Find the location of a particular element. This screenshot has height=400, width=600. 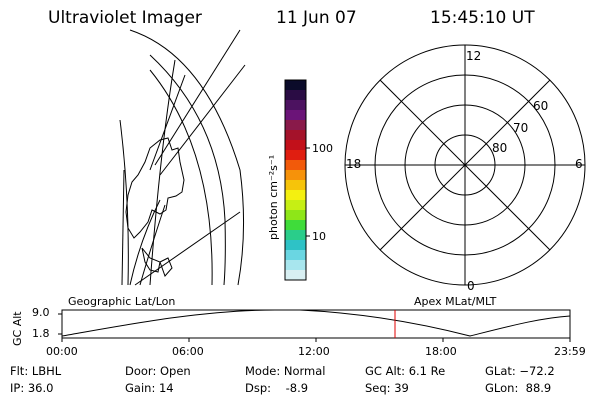

colorbar-unit-label: photon cm⁻²s⁻¹ is located at coordinates (273, 197).